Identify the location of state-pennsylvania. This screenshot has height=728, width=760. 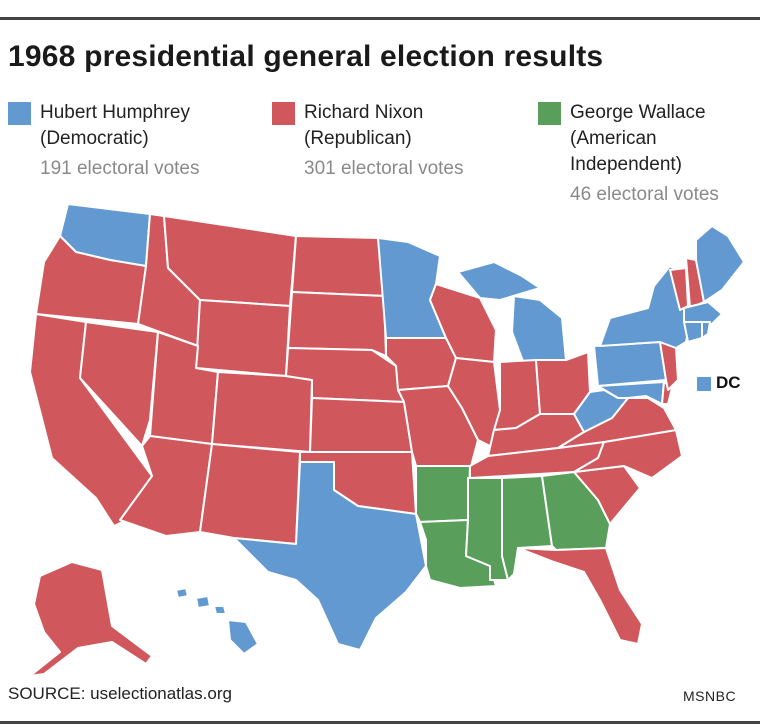
(630, 364).